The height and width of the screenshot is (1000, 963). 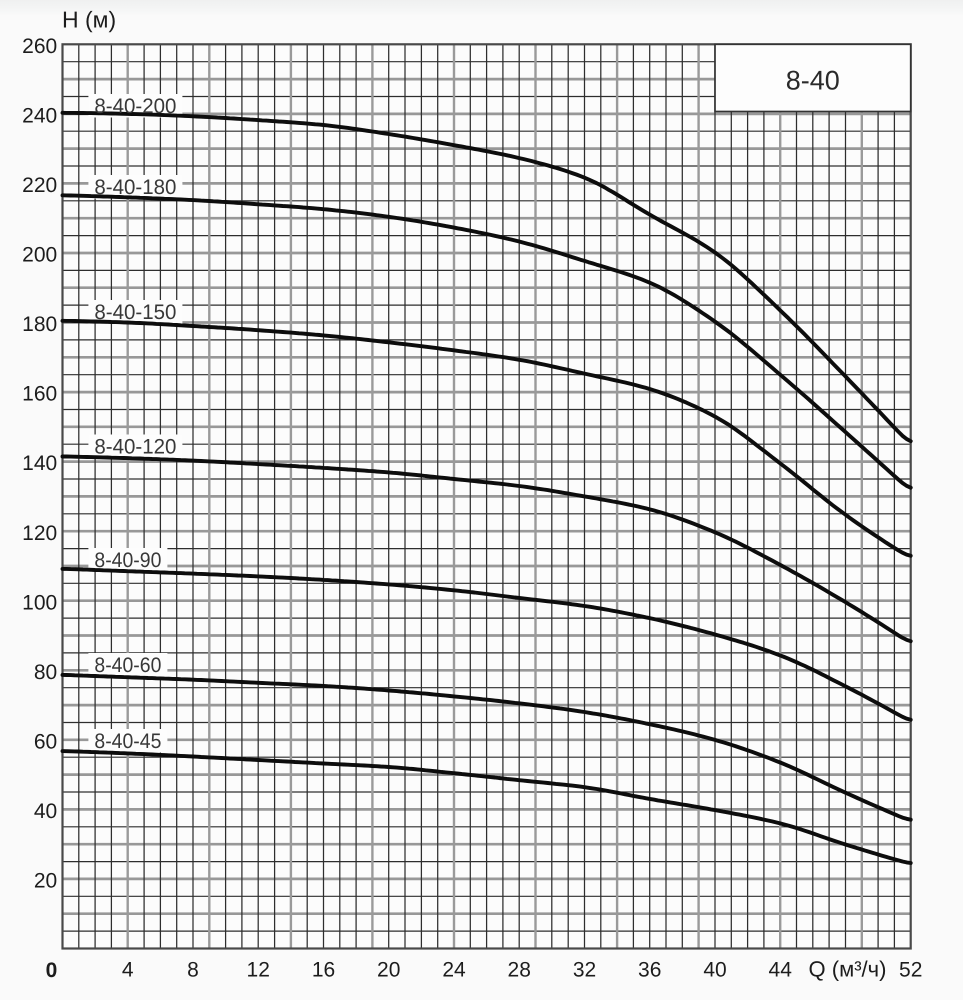 I want to click on svg-text: Q (м³/ч), so click(x=848, y=969).